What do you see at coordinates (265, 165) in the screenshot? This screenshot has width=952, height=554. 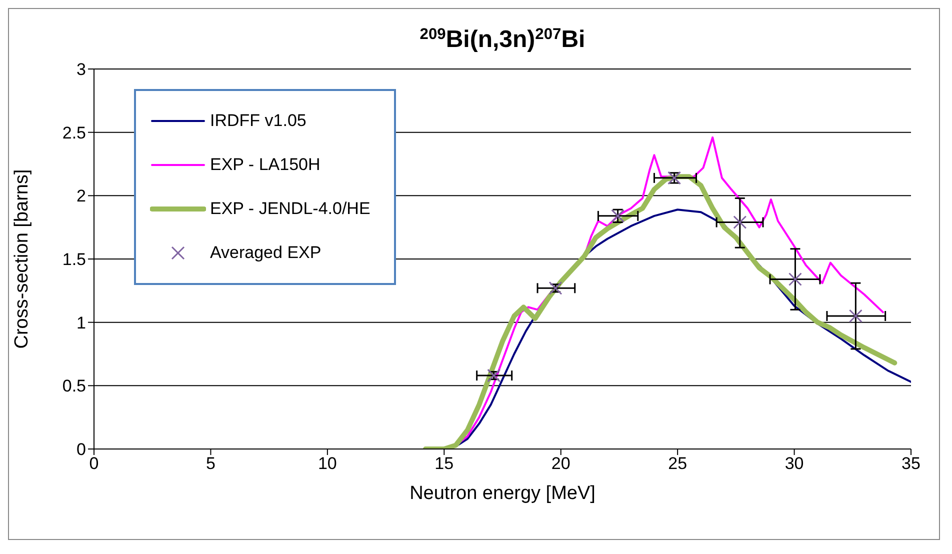 I see `legend-label: EXP - LA150H` at bounding box center [265, 165].